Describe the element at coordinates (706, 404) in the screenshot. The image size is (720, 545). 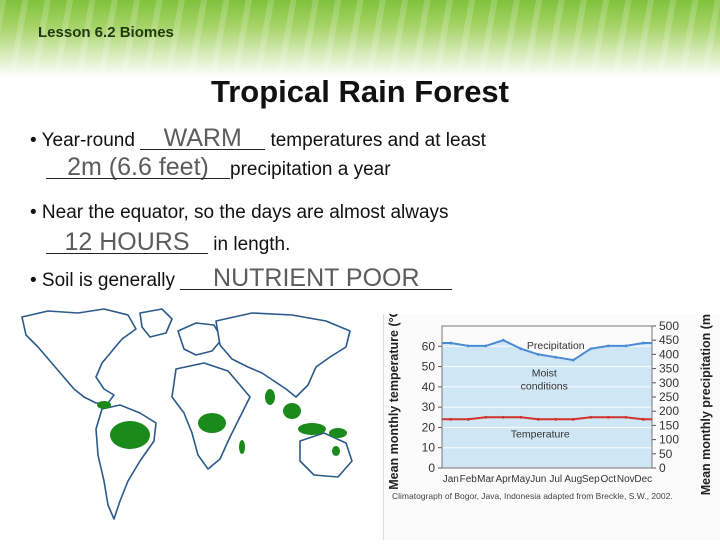
I see `right-axis-title: Mean monthly precipitation (mm)` at that location.